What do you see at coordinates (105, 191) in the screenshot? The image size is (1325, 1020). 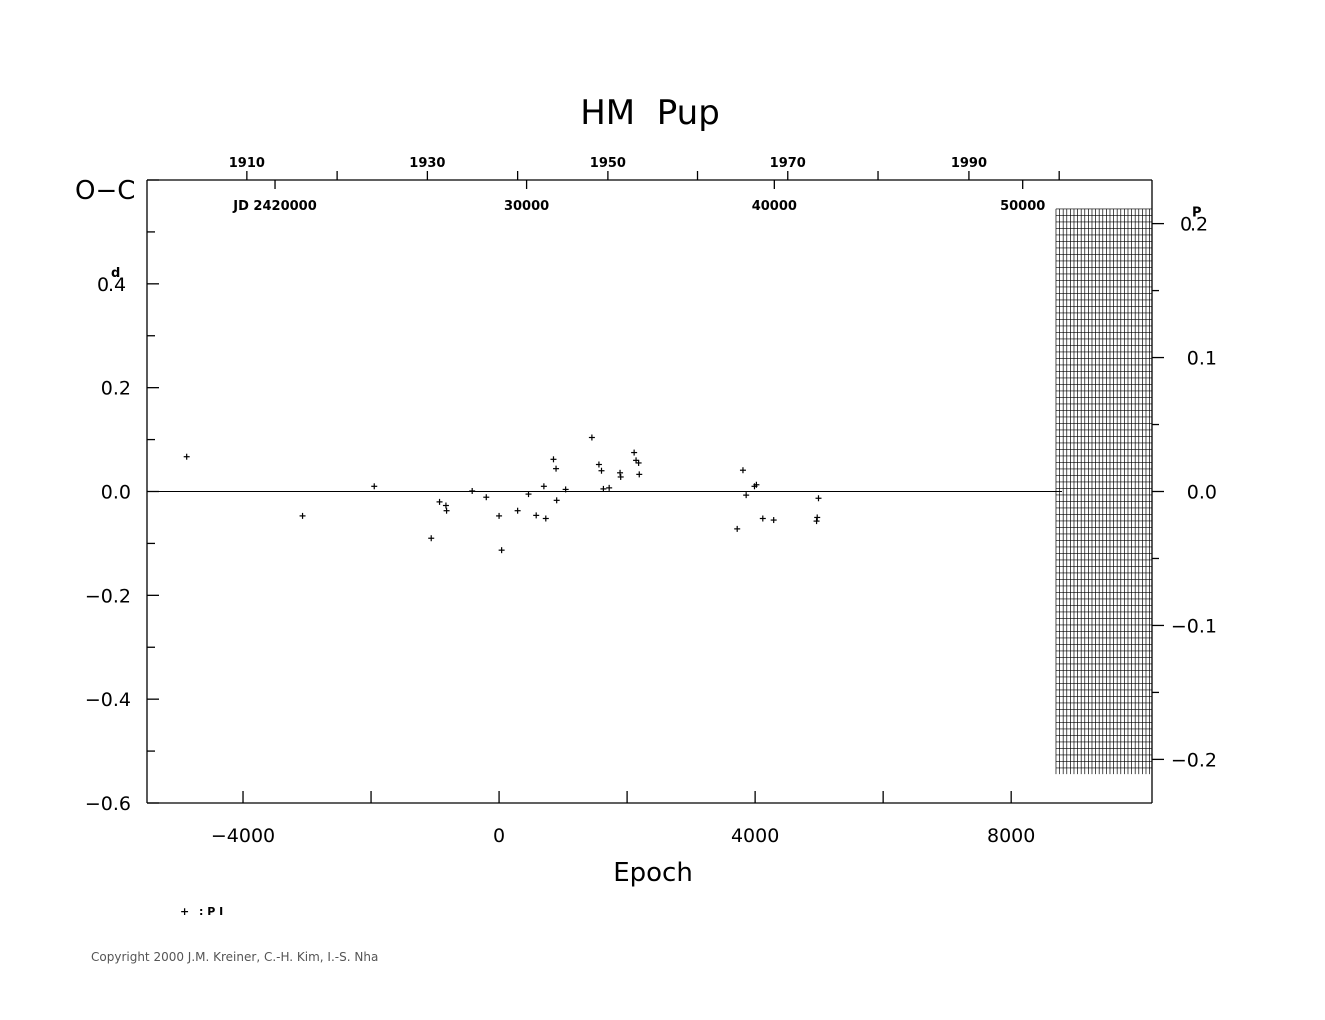 I see `y-axis-label: O−C` at bounding box center [105, 191].